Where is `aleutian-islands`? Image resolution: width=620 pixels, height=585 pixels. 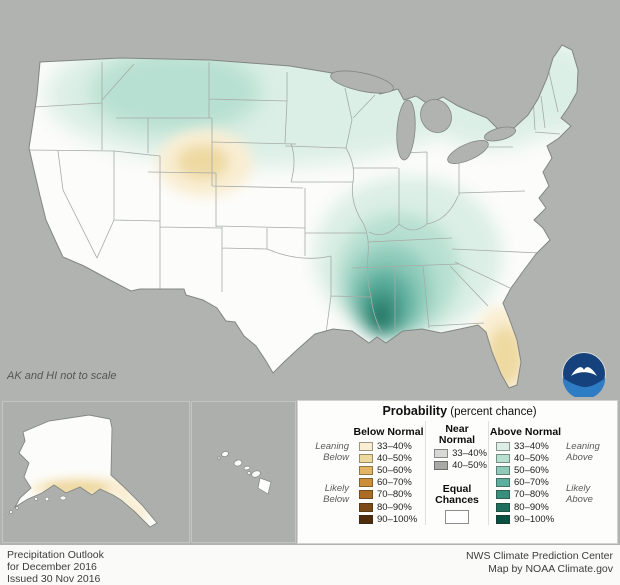 aleutian-islands is located at coordinates (36, 506).